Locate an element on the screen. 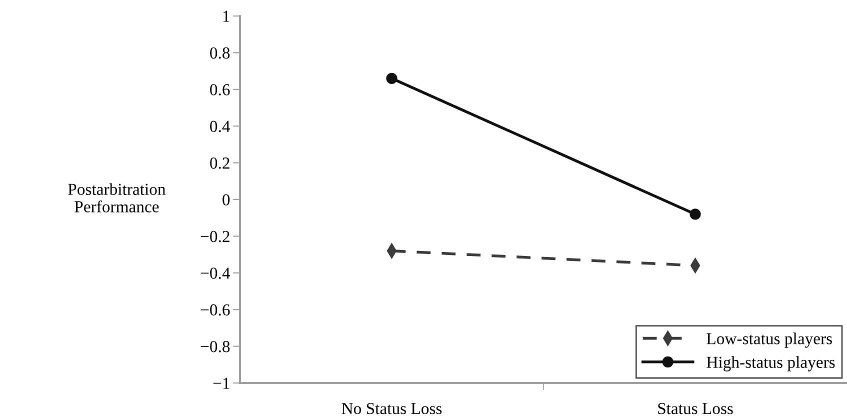  y-tick-label: 0.8 is located at coordinates (220, 53).